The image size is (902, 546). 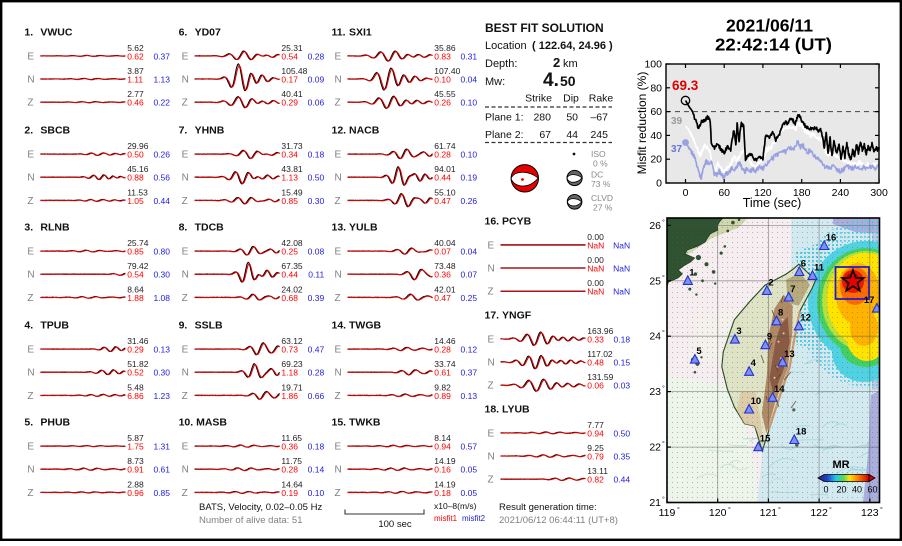 I want to click on svg-text: 40.04, so click(x=445, y=243).